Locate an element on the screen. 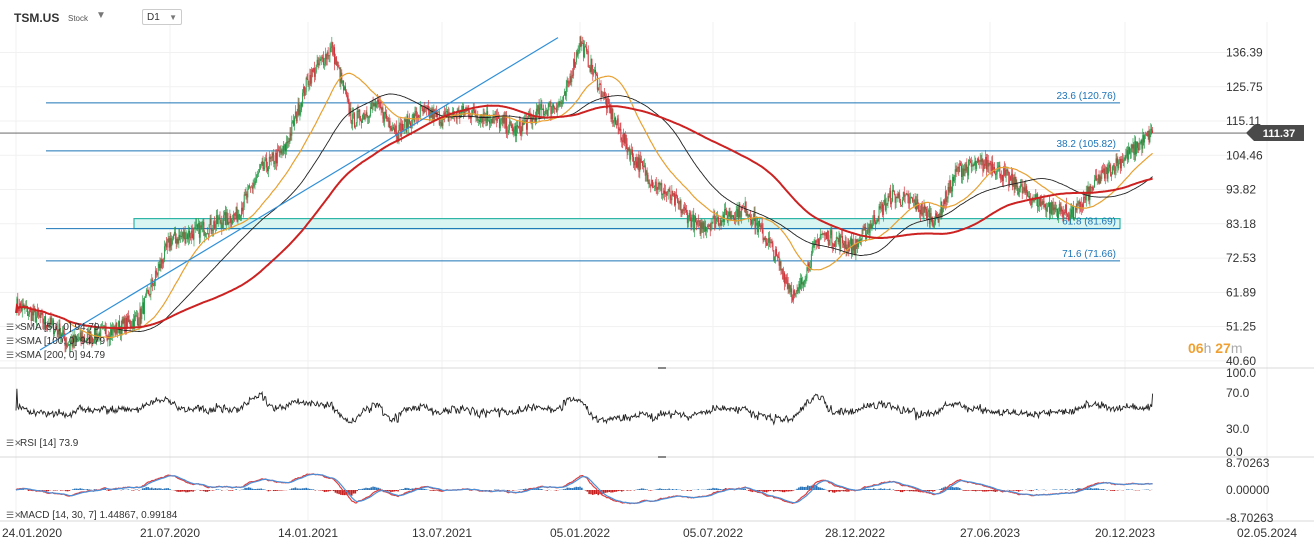 This screenshot has height=549, width=1314. legend-sma50: ☰✕SMA [50, 0] 94.79 is located at coordinates (53, 327).